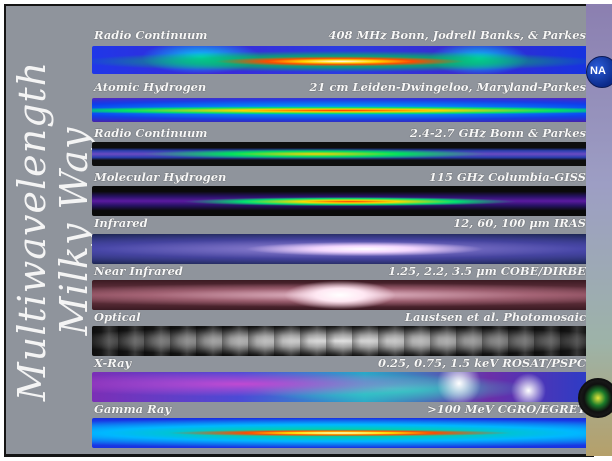 The image size is (612, 461). Describe the element at coordinates (595, 398) in the screenshot. I see `mission-seal-icon` at that location.